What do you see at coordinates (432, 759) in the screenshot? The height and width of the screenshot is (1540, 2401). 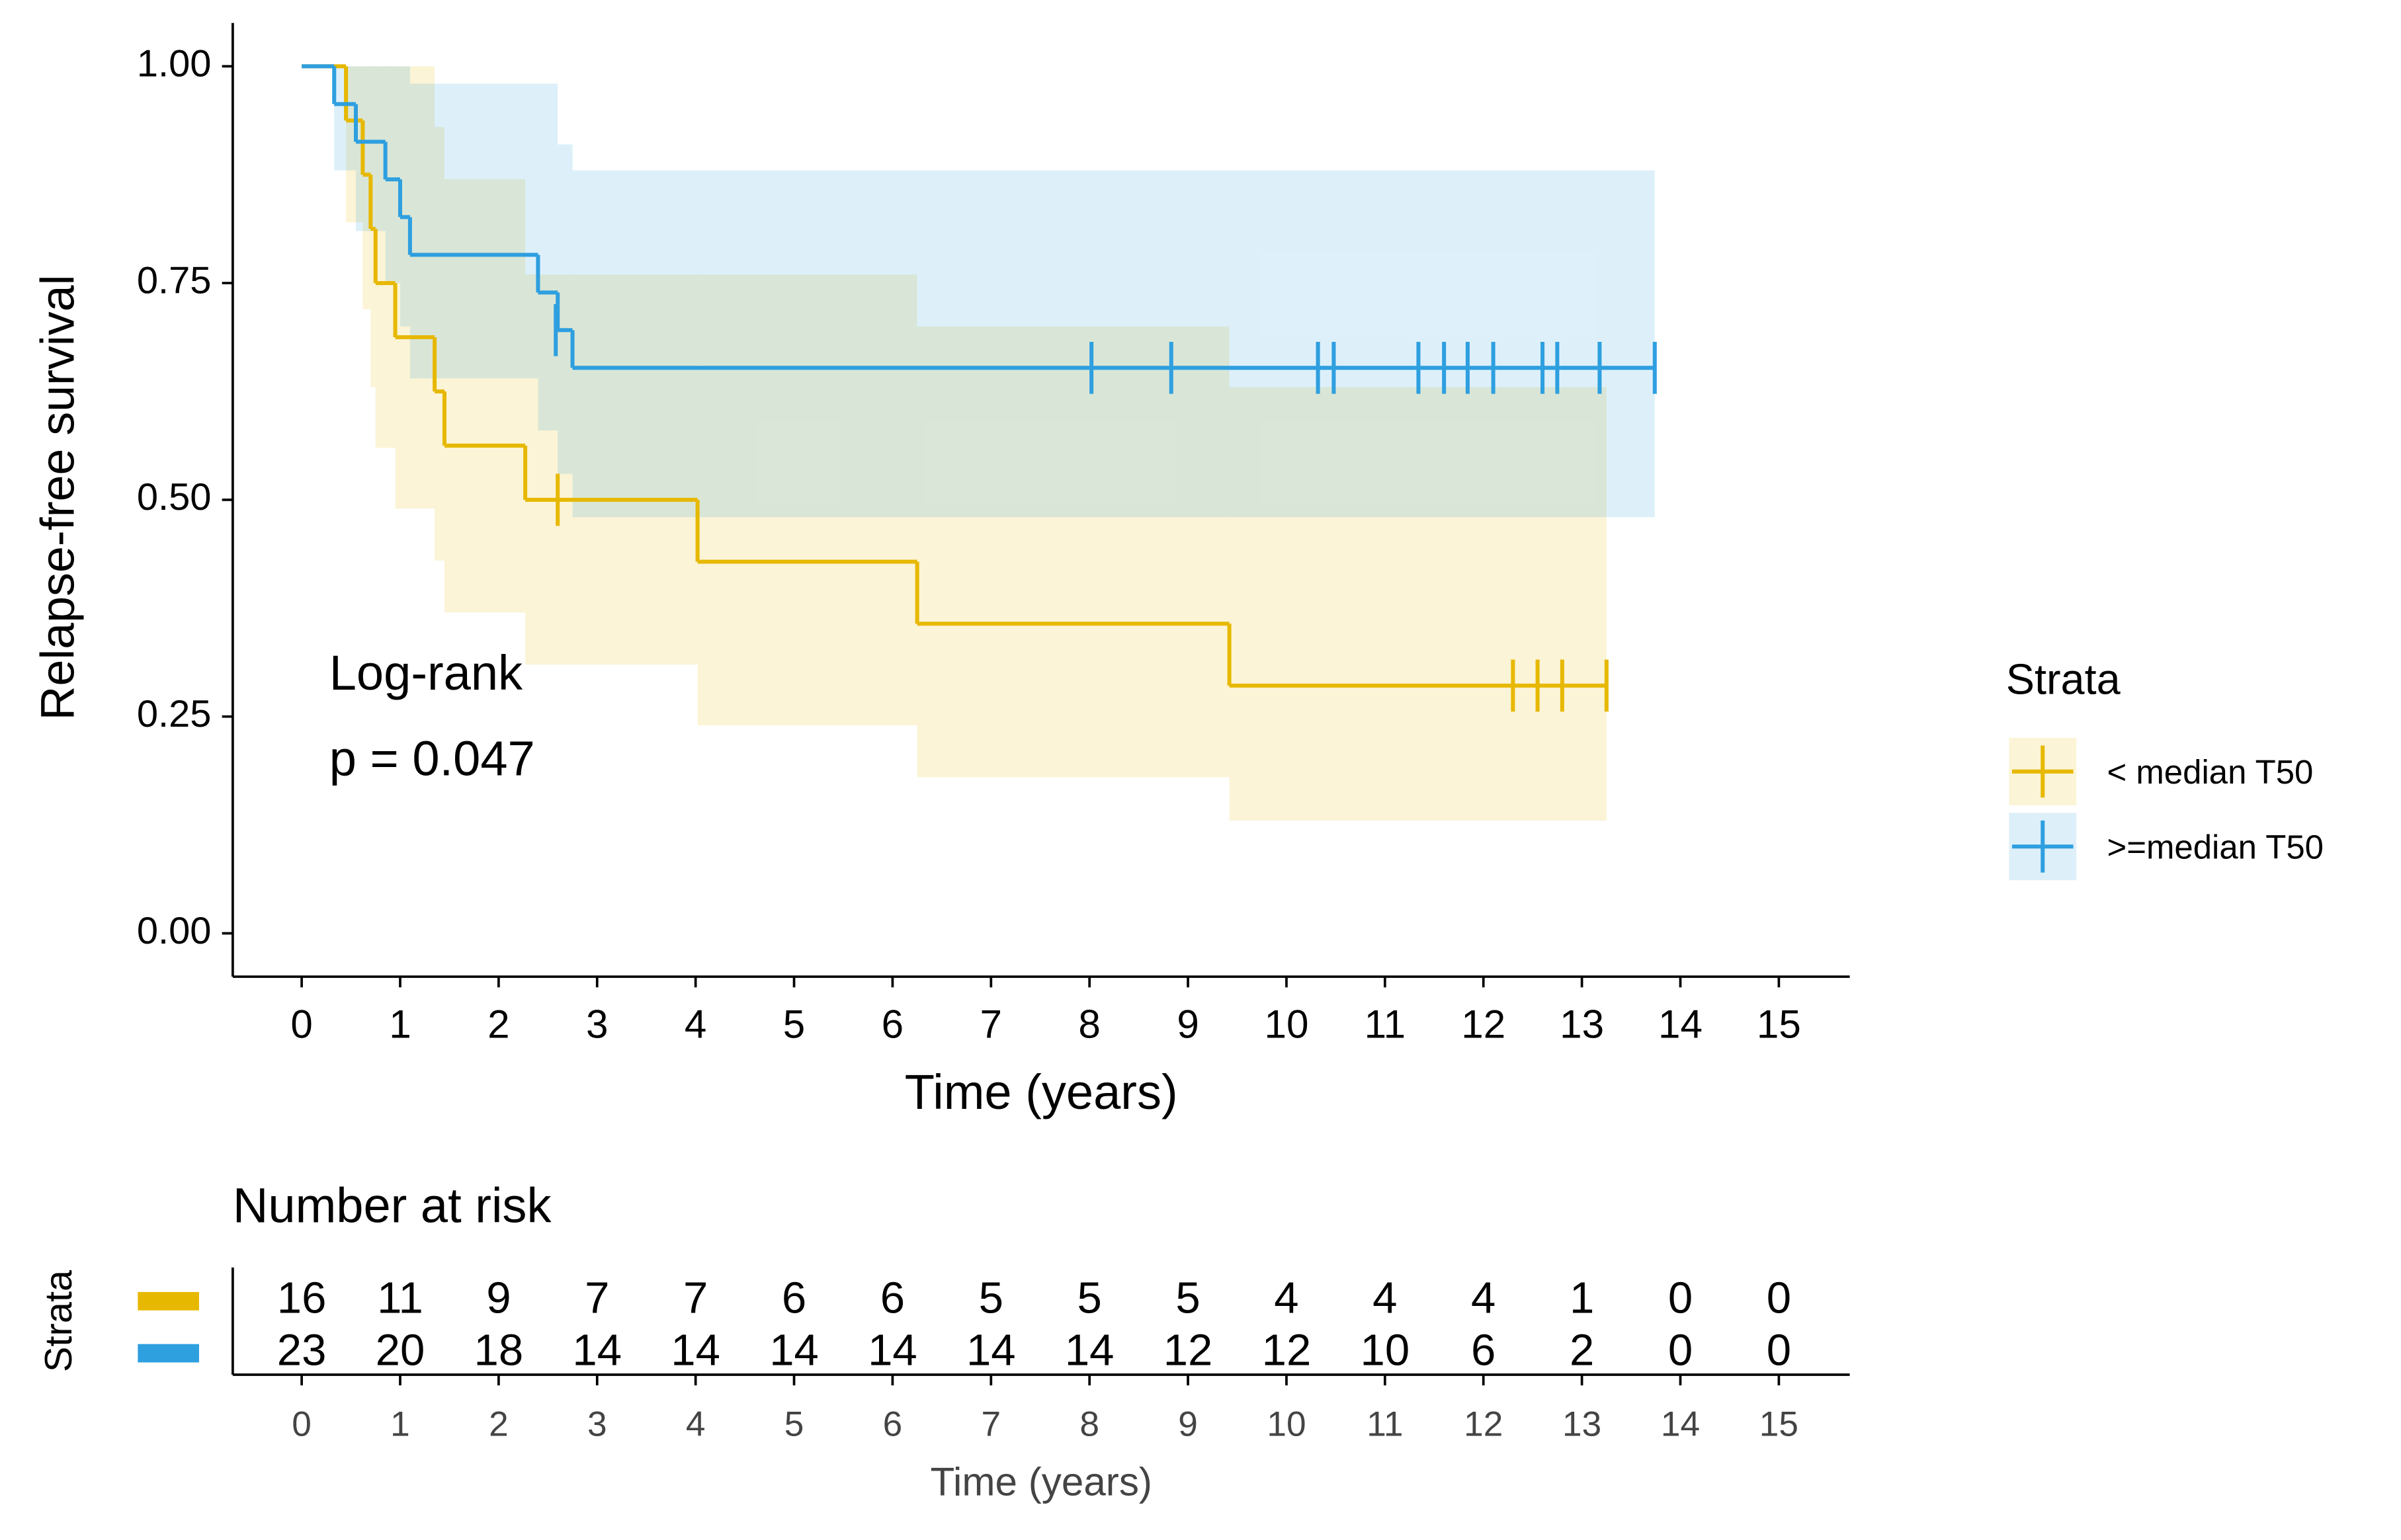 I see `annotation: p = 0.047` at bounding box center [432, 759].